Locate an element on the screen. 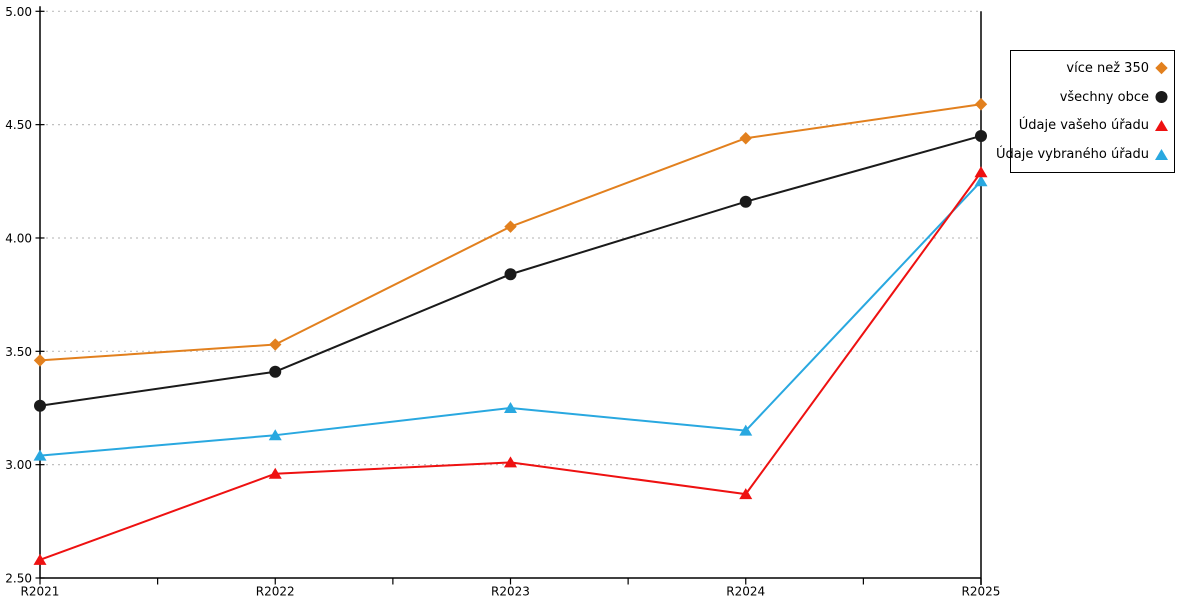  y-axis-label: 3.50 is located at coordinates (18, 352).